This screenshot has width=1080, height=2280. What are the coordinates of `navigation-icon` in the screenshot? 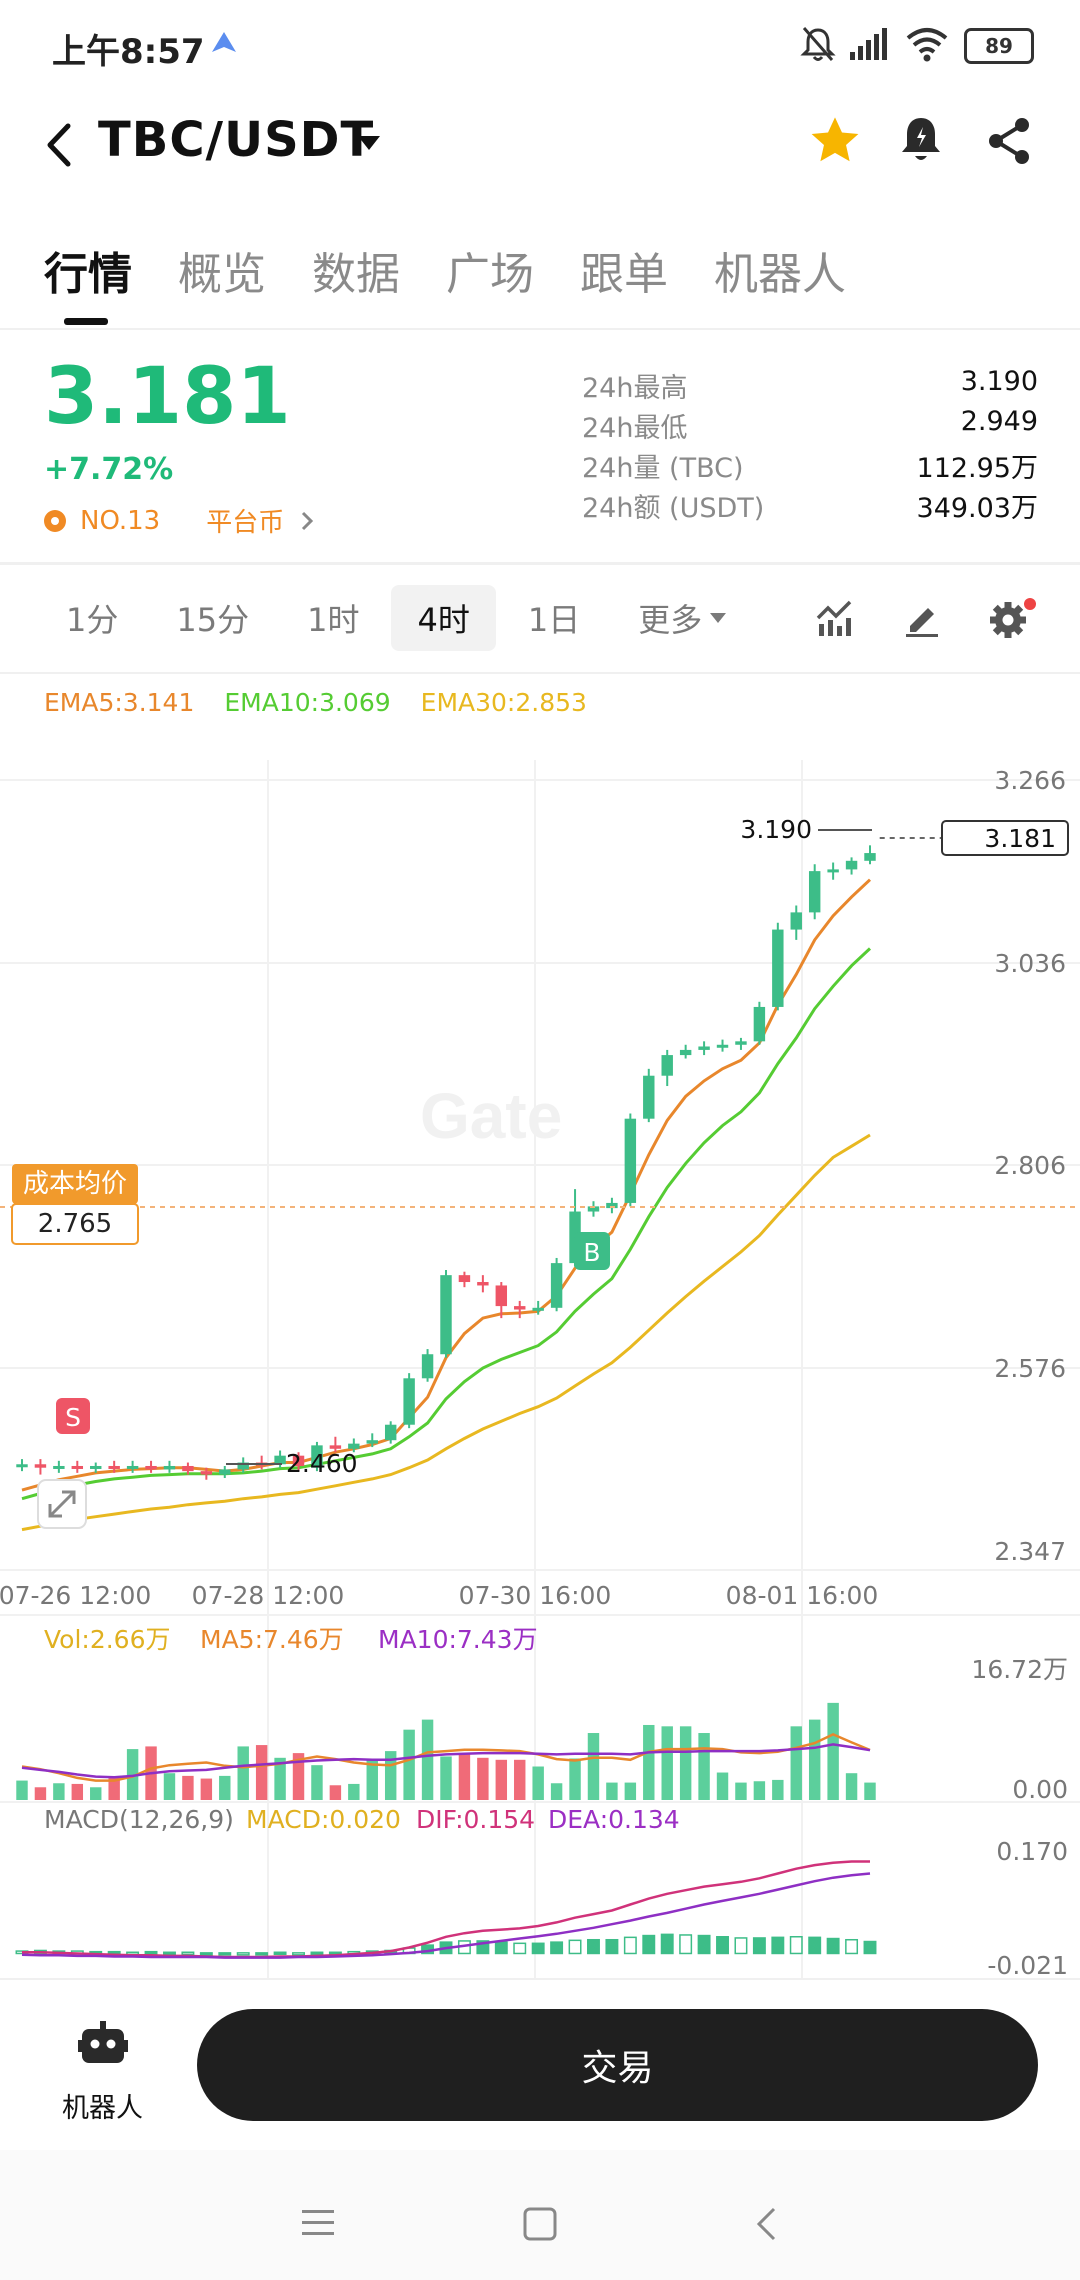 It's located at (224, 42).